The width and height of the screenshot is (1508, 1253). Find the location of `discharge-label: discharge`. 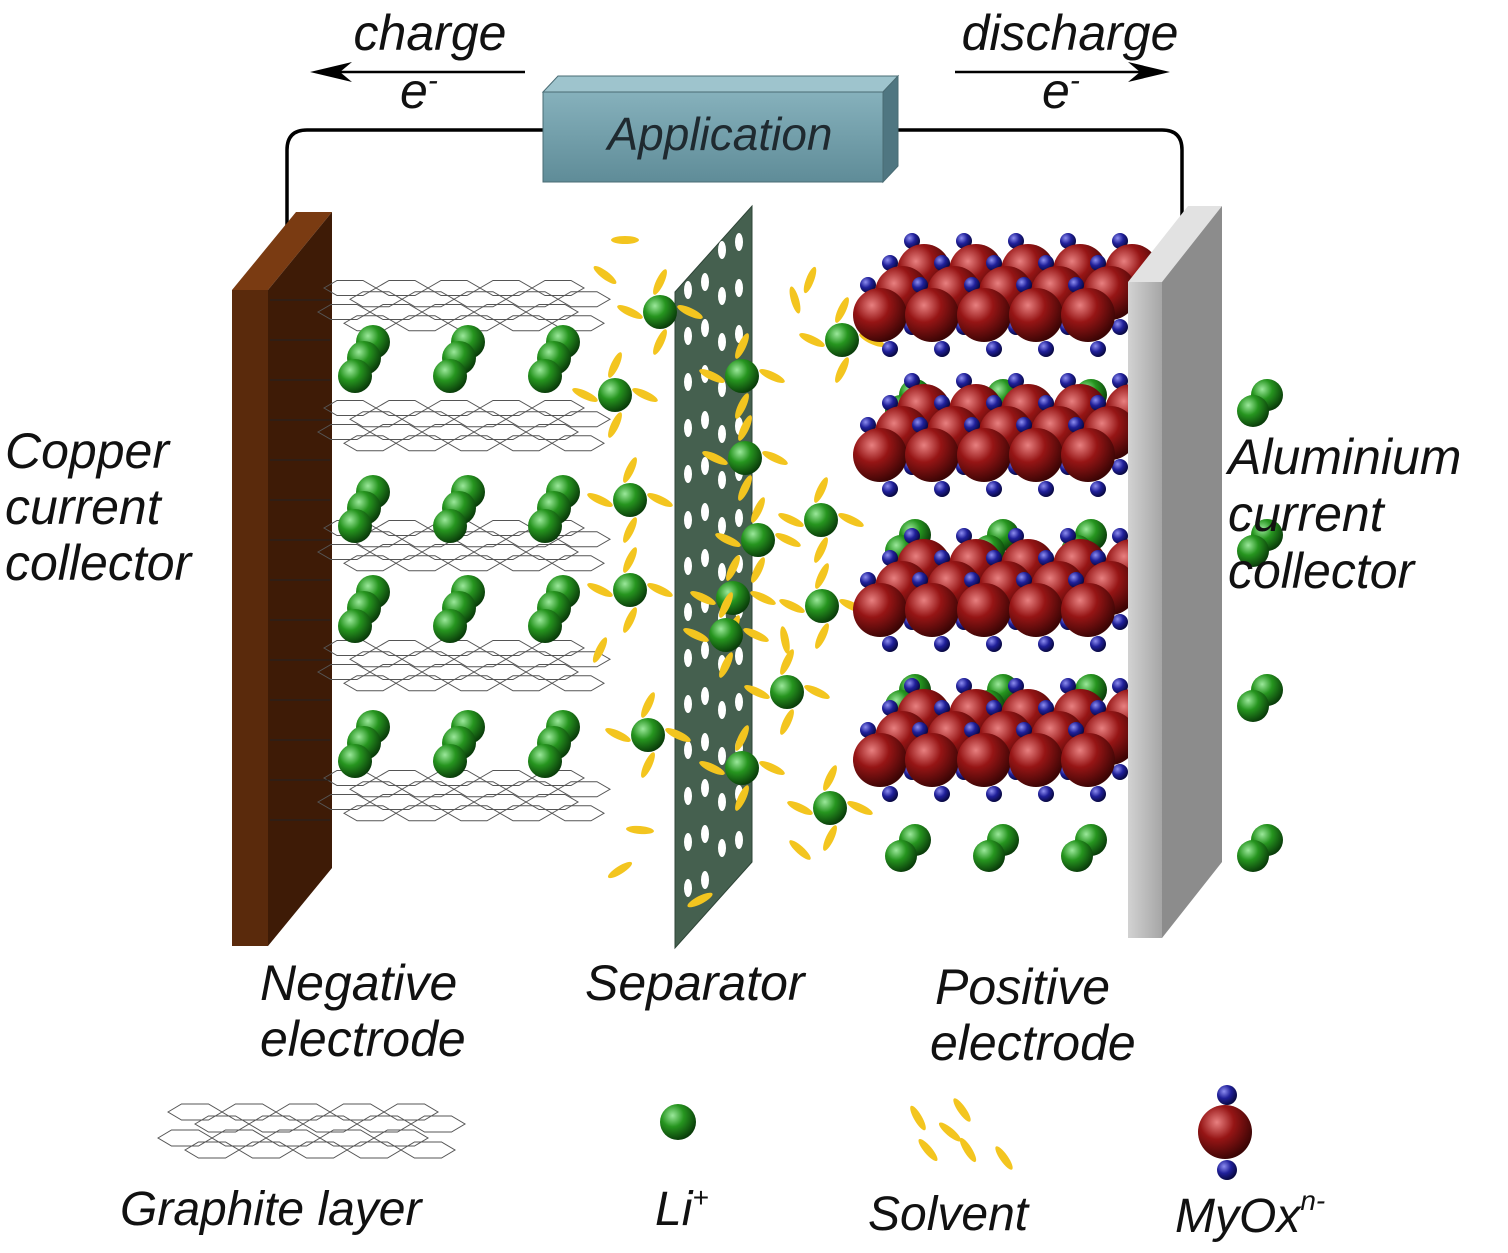

discharge-label: discharge is located at coordinates (1070, 33).